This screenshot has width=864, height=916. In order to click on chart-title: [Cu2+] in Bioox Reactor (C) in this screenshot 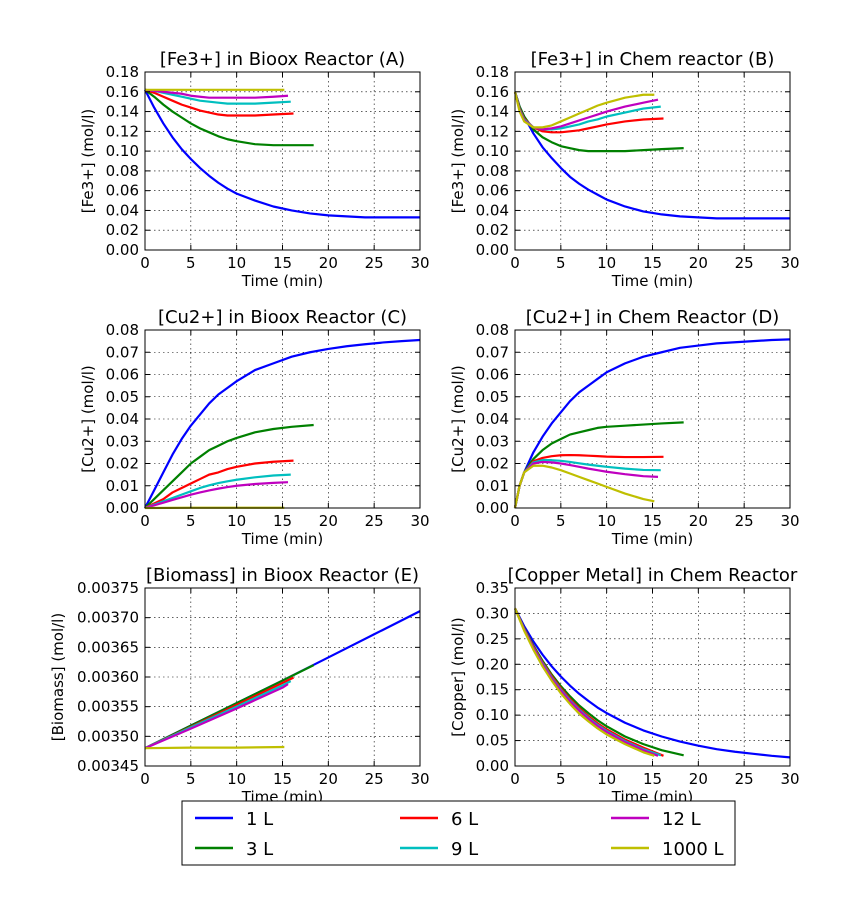, I will do `click(282, 317)`.